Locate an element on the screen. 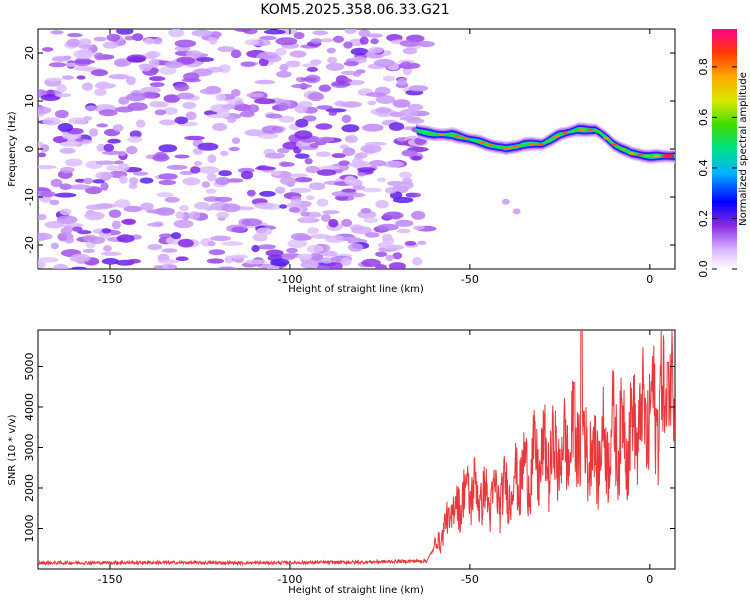 The image size is (750, 600). y-tick-label: 20 is located at coordinates (29, 53).